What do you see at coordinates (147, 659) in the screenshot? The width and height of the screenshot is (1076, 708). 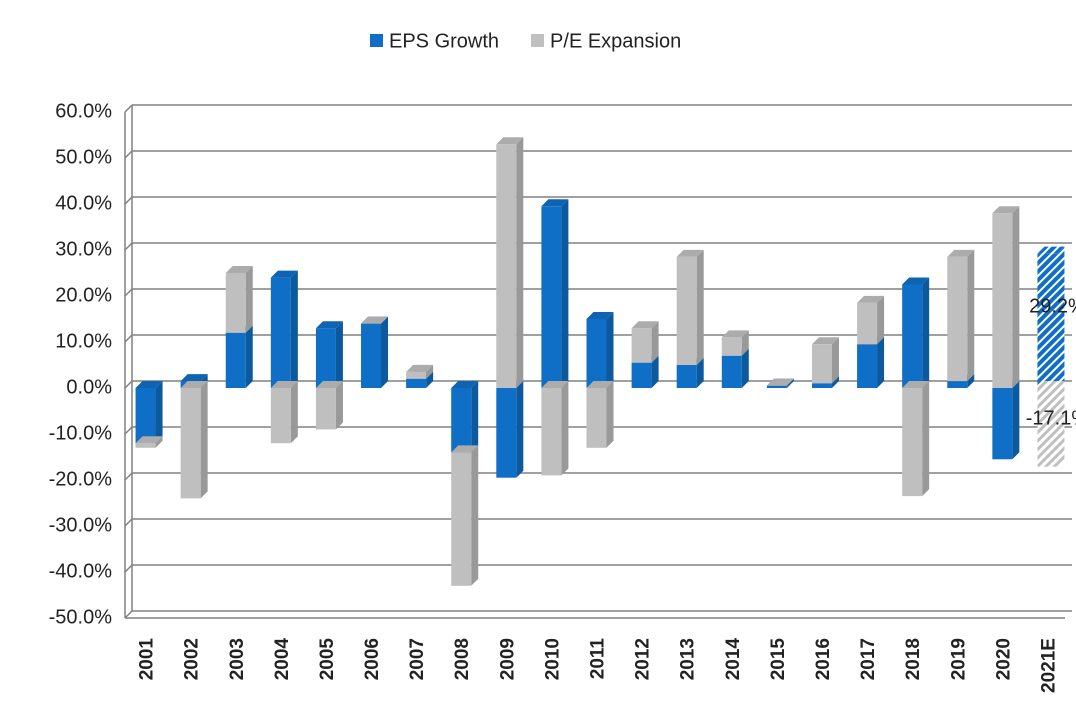 I see `x-tick-label: 2001` at bounding box center [147, 659].